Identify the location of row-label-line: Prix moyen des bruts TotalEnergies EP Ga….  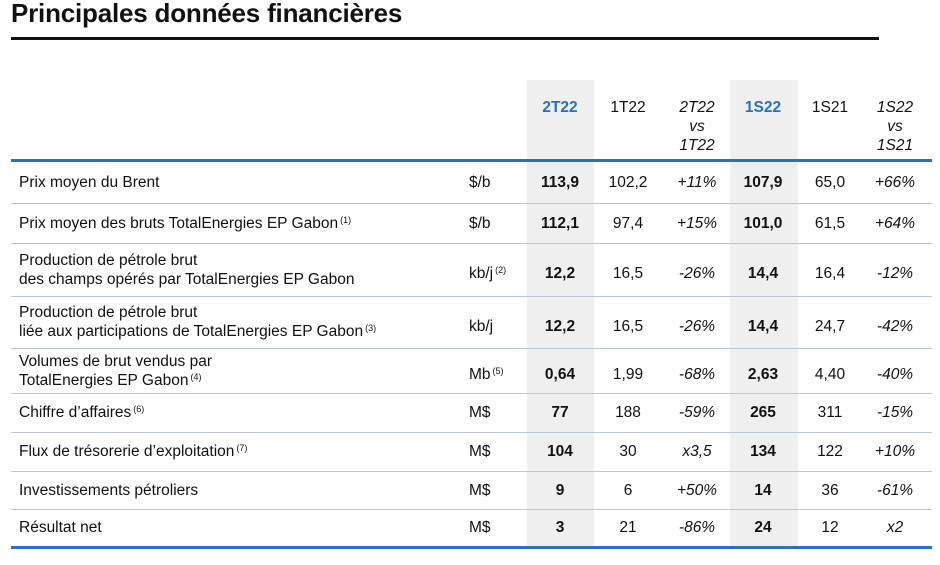
(185, 223).